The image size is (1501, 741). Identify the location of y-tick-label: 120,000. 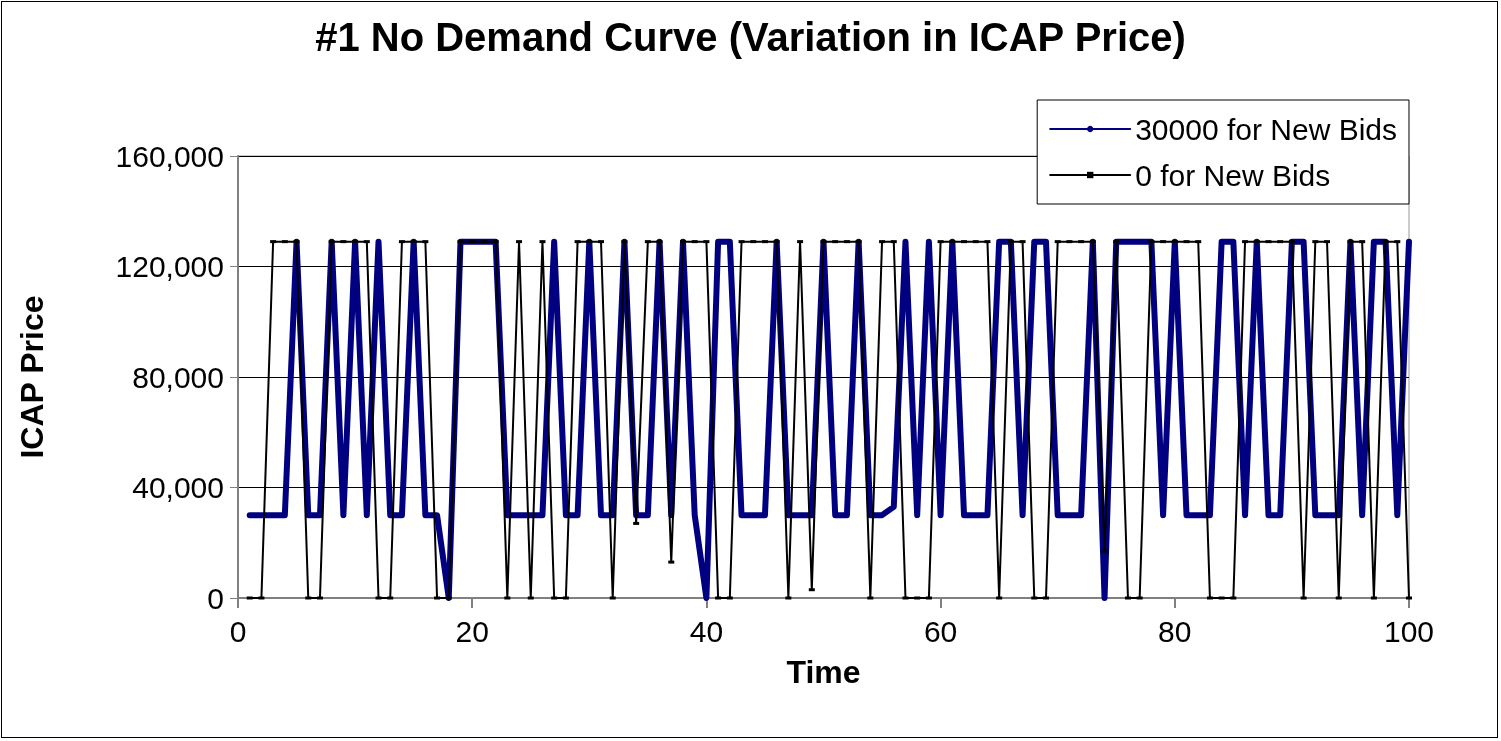
(169, 266).